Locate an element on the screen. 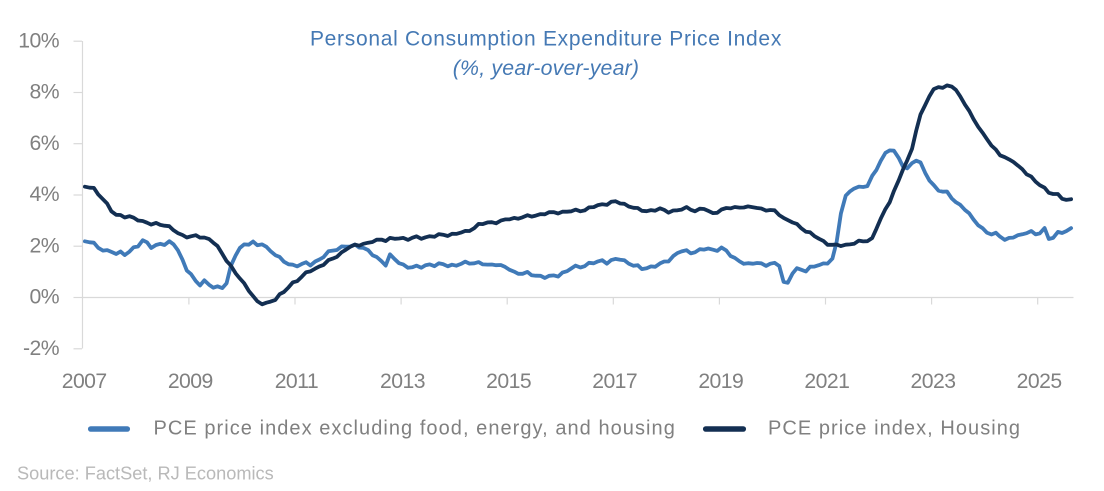 The height and width of the screenshot is (491, 1104). svg-text: 10% is located at coordinates (38, 40).